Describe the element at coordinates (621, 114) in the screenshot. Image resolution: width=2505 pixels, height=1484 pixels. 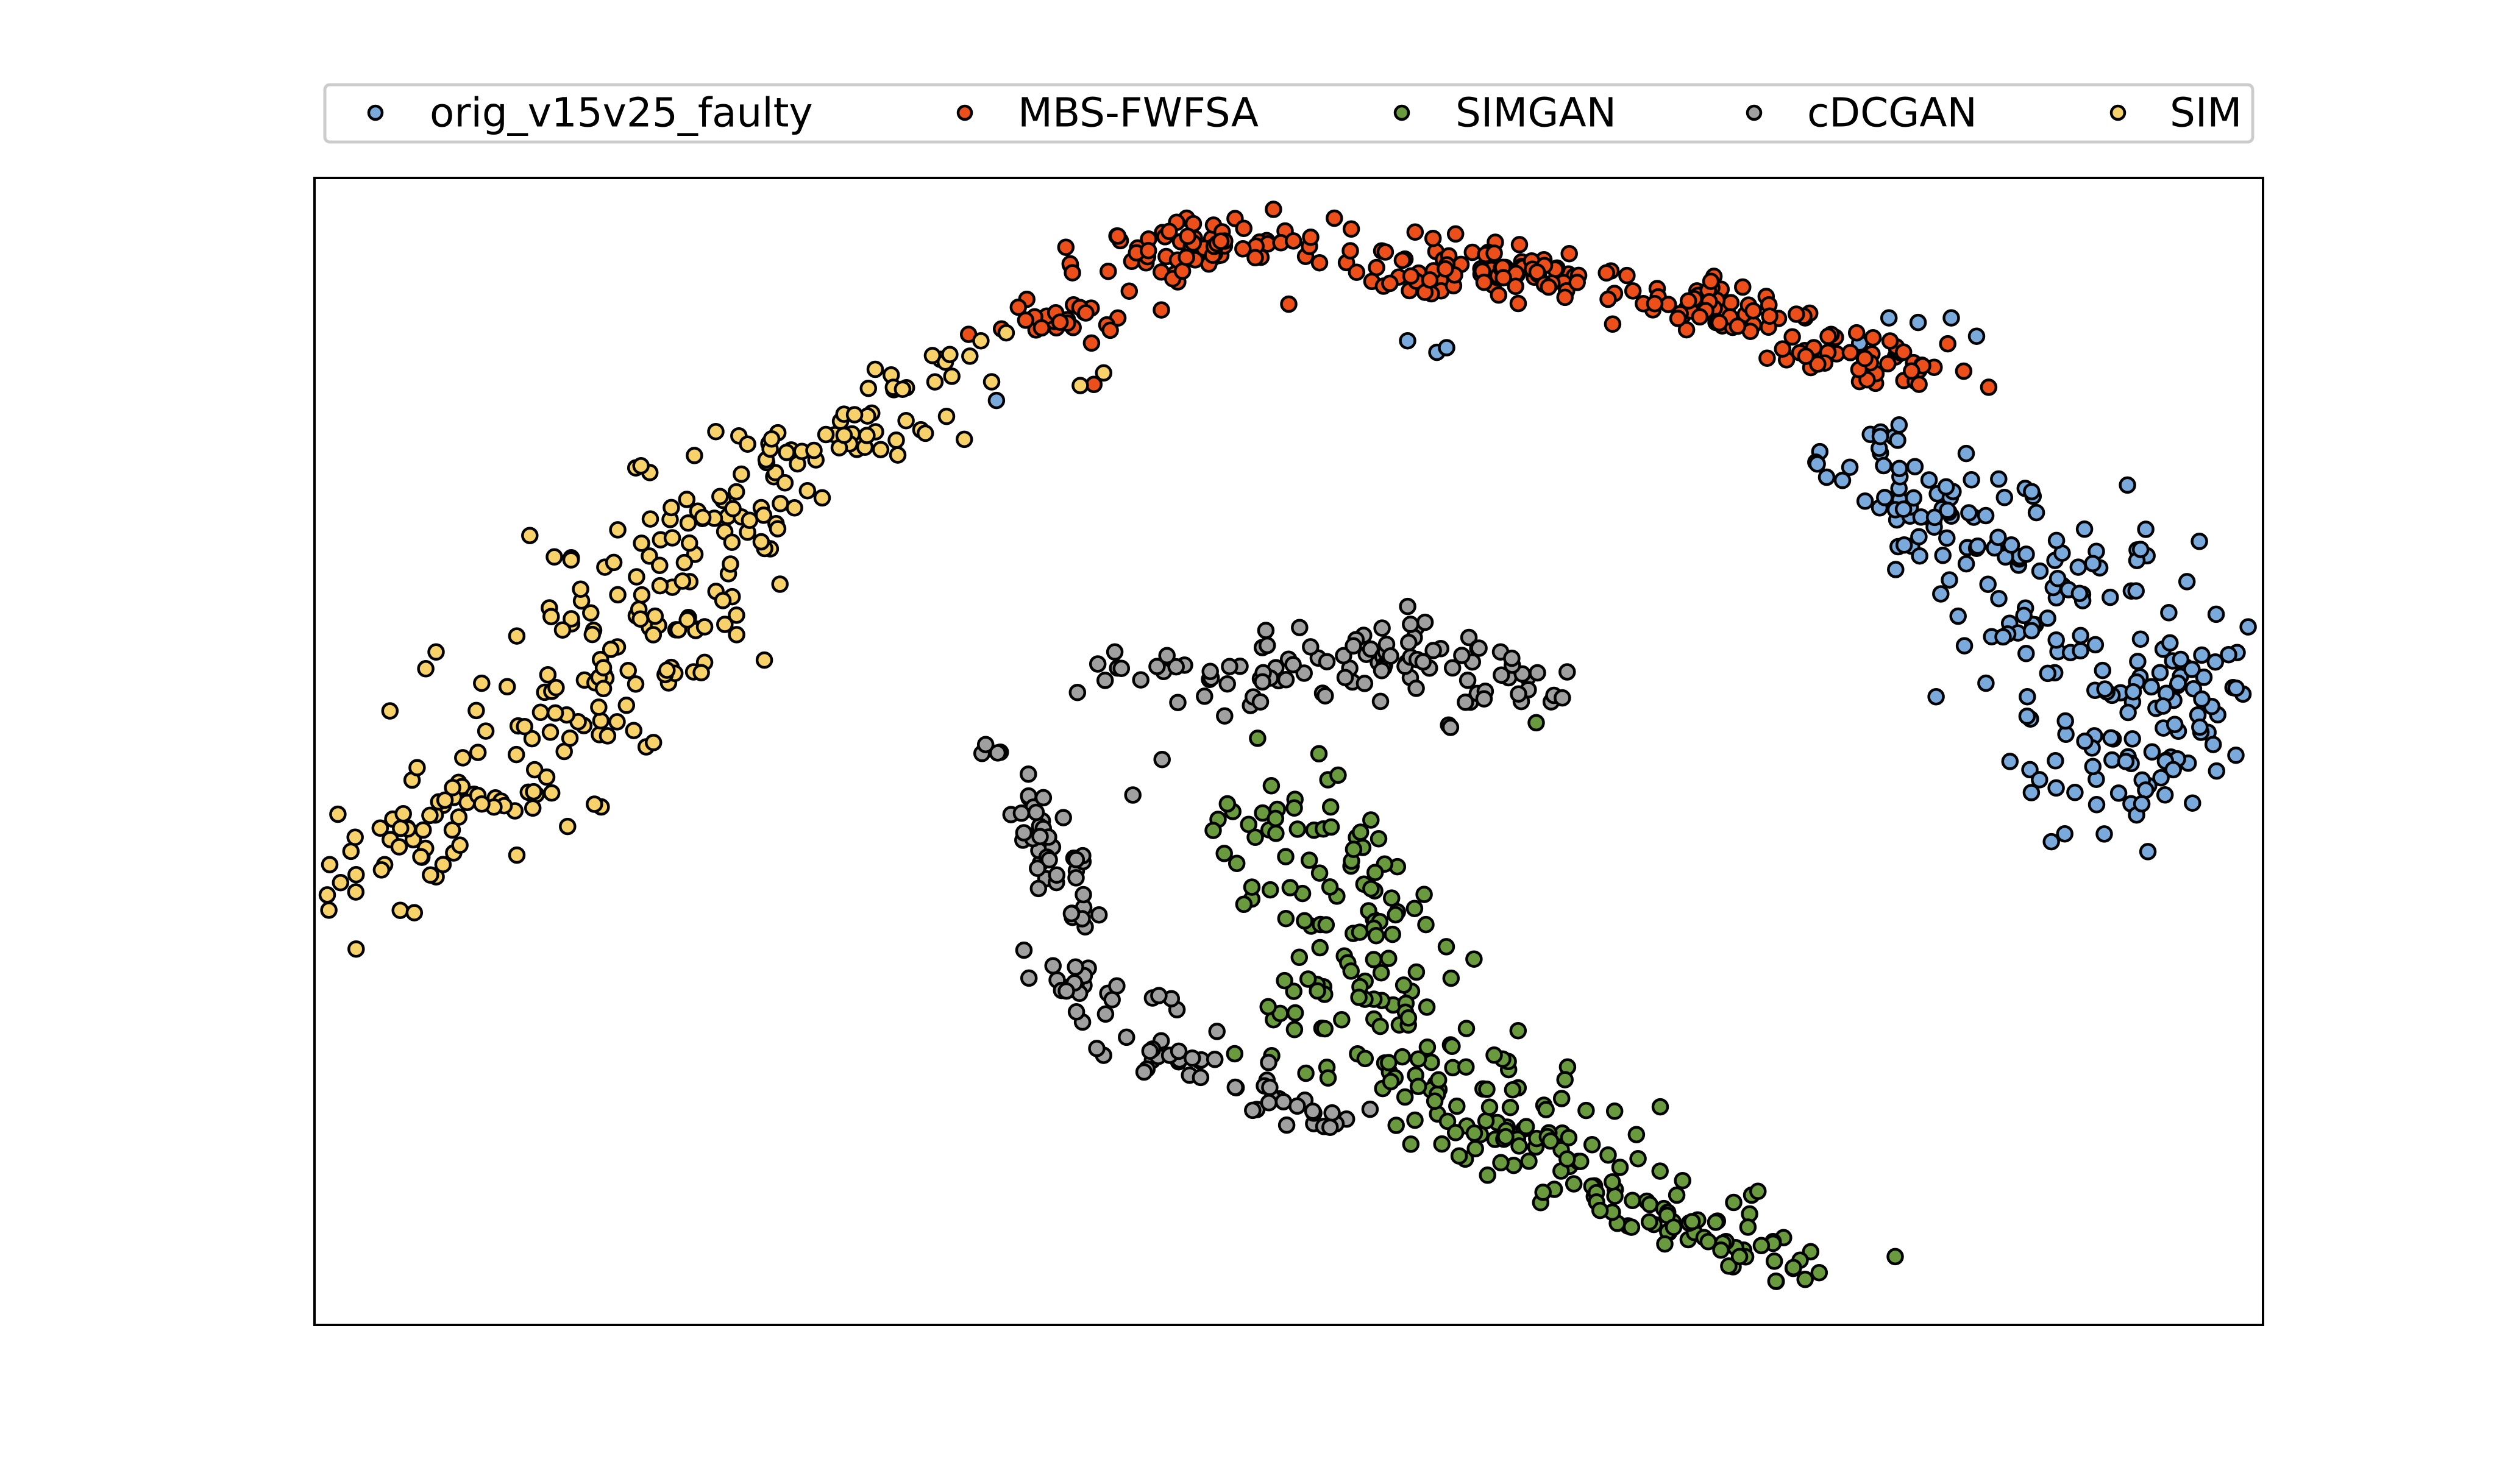
I see `legend-label: orig_v15v25_faulty` at that location.